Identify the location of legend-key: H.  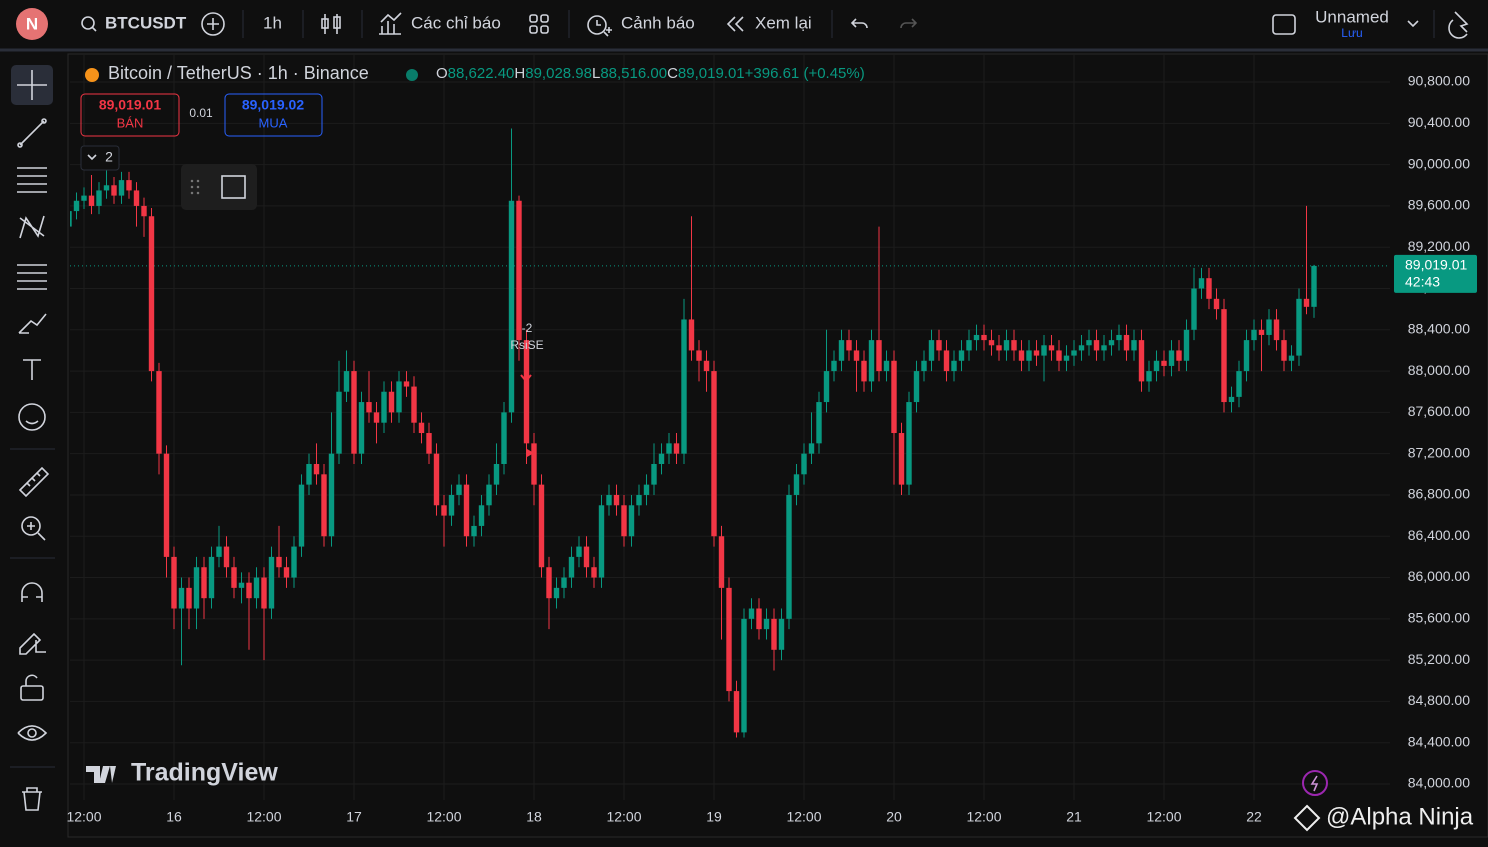
(519, 73).